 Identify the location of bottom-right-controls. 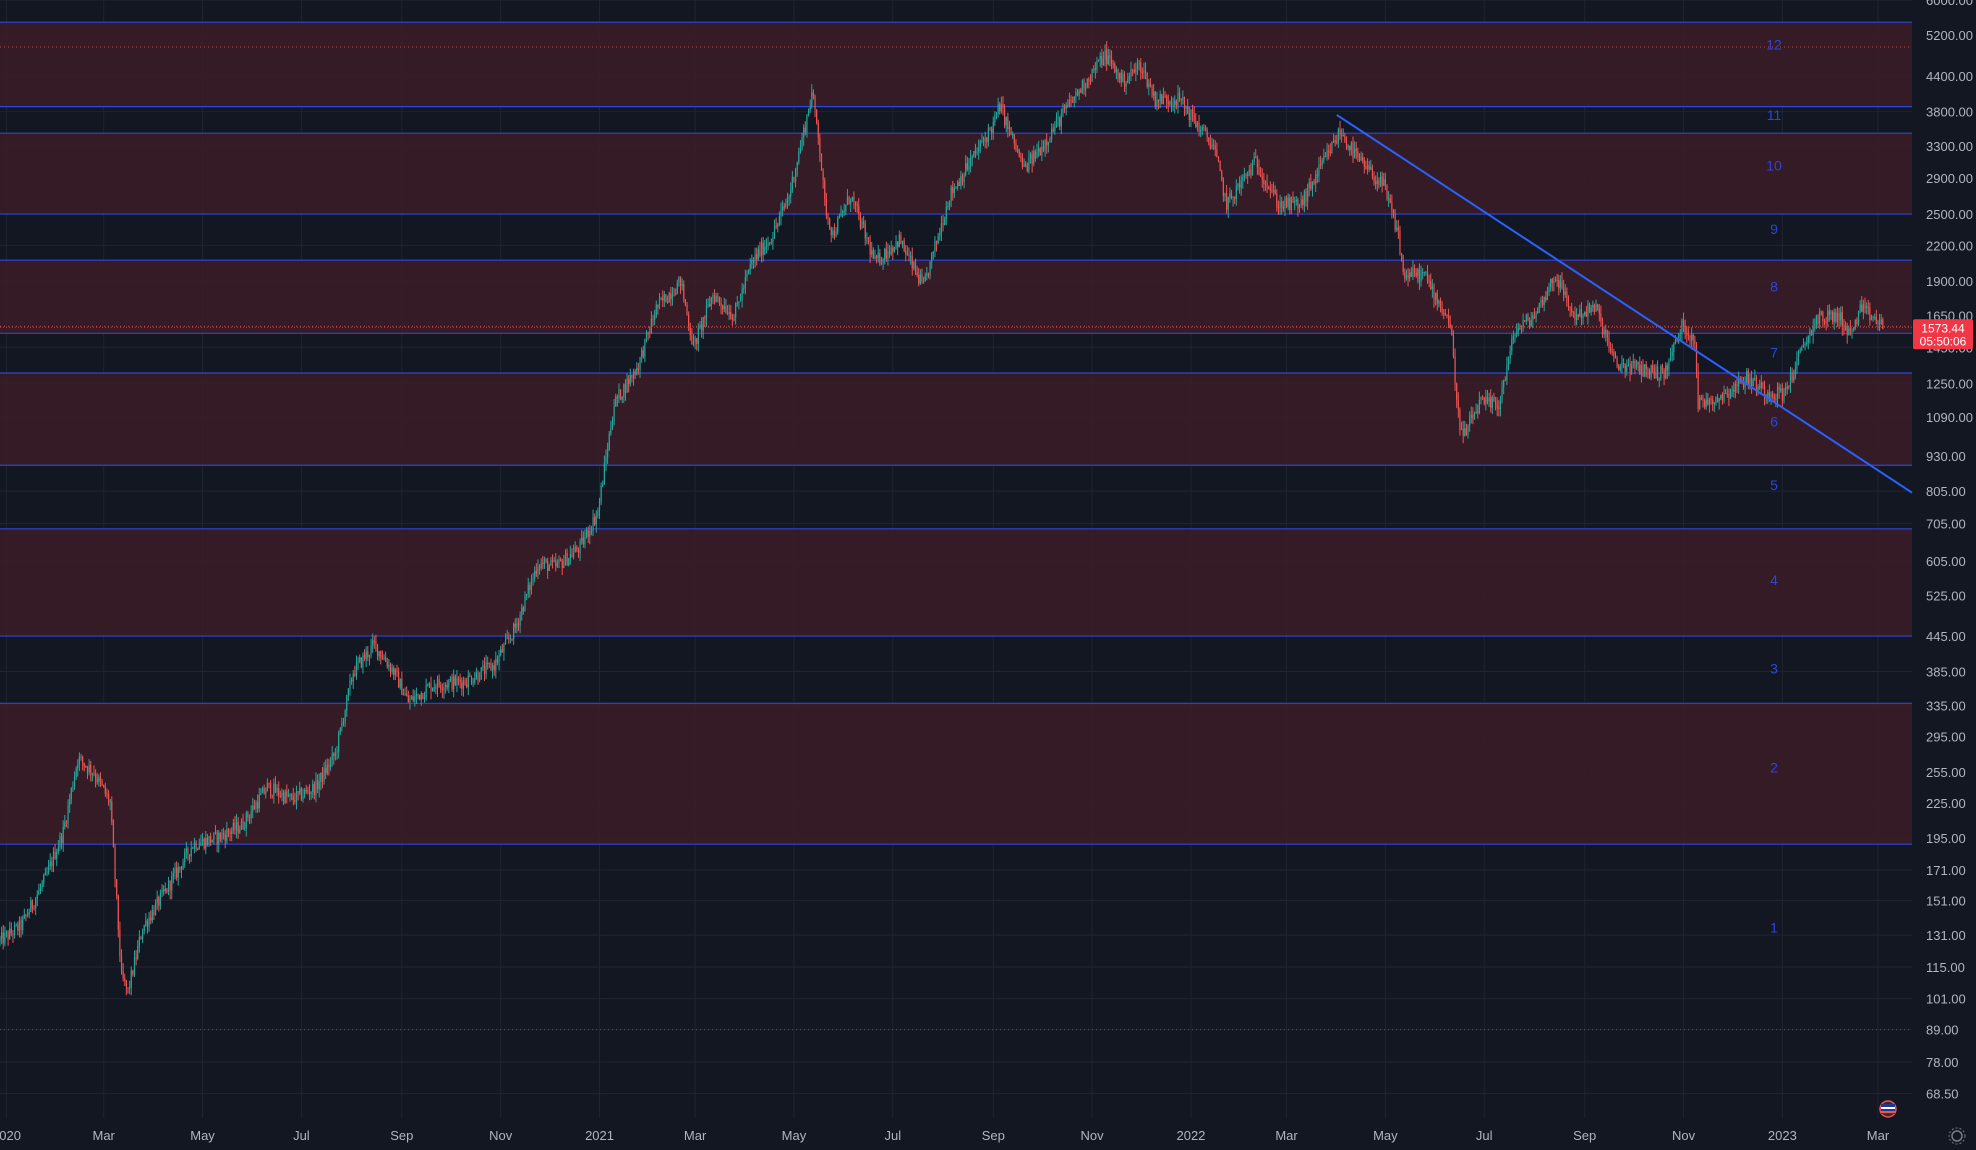
(1922, 1122).